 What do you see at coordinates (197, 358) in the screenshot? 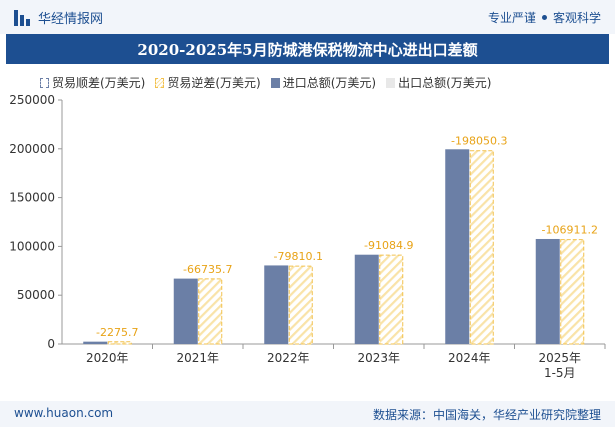
I see `x-tick-label: 2021年` at bounding box center [197, 358].